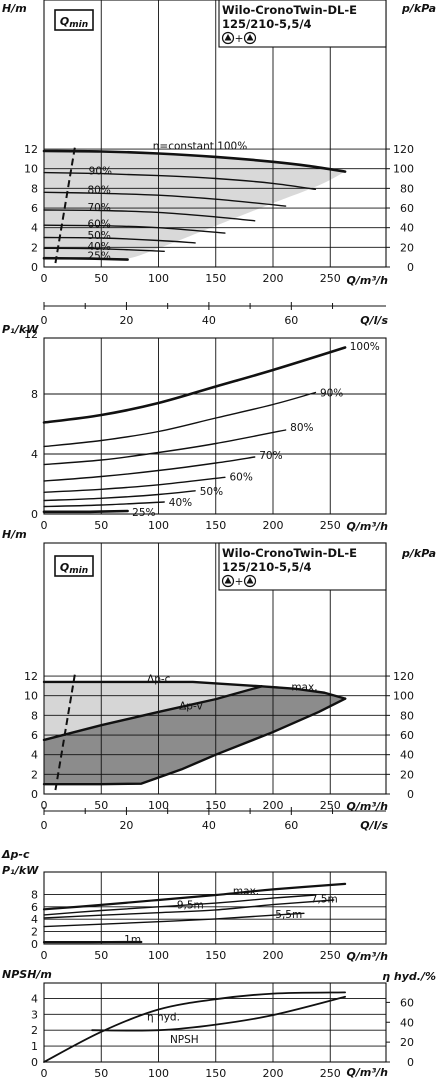  What do you see at coordinates (34, 1030) in the screenshot?
I see `y-tick-label: 2` at bounding box center [34, 1030].